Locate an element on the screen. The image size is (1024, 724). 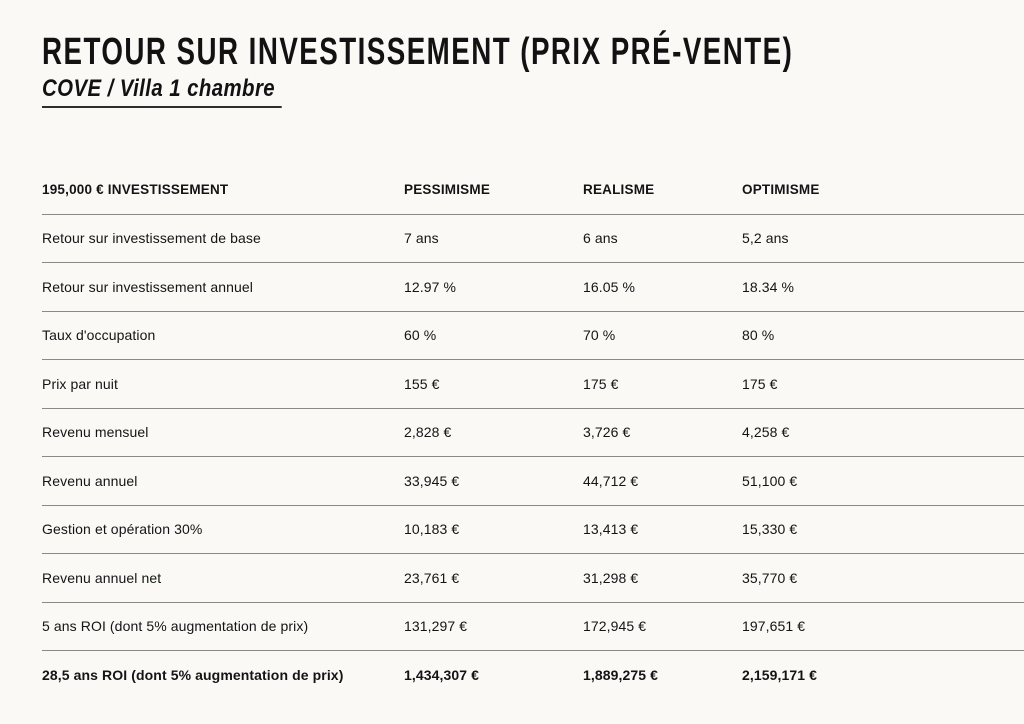
cell-optimisme: 15,330 € is located at coordinates (770, 529).